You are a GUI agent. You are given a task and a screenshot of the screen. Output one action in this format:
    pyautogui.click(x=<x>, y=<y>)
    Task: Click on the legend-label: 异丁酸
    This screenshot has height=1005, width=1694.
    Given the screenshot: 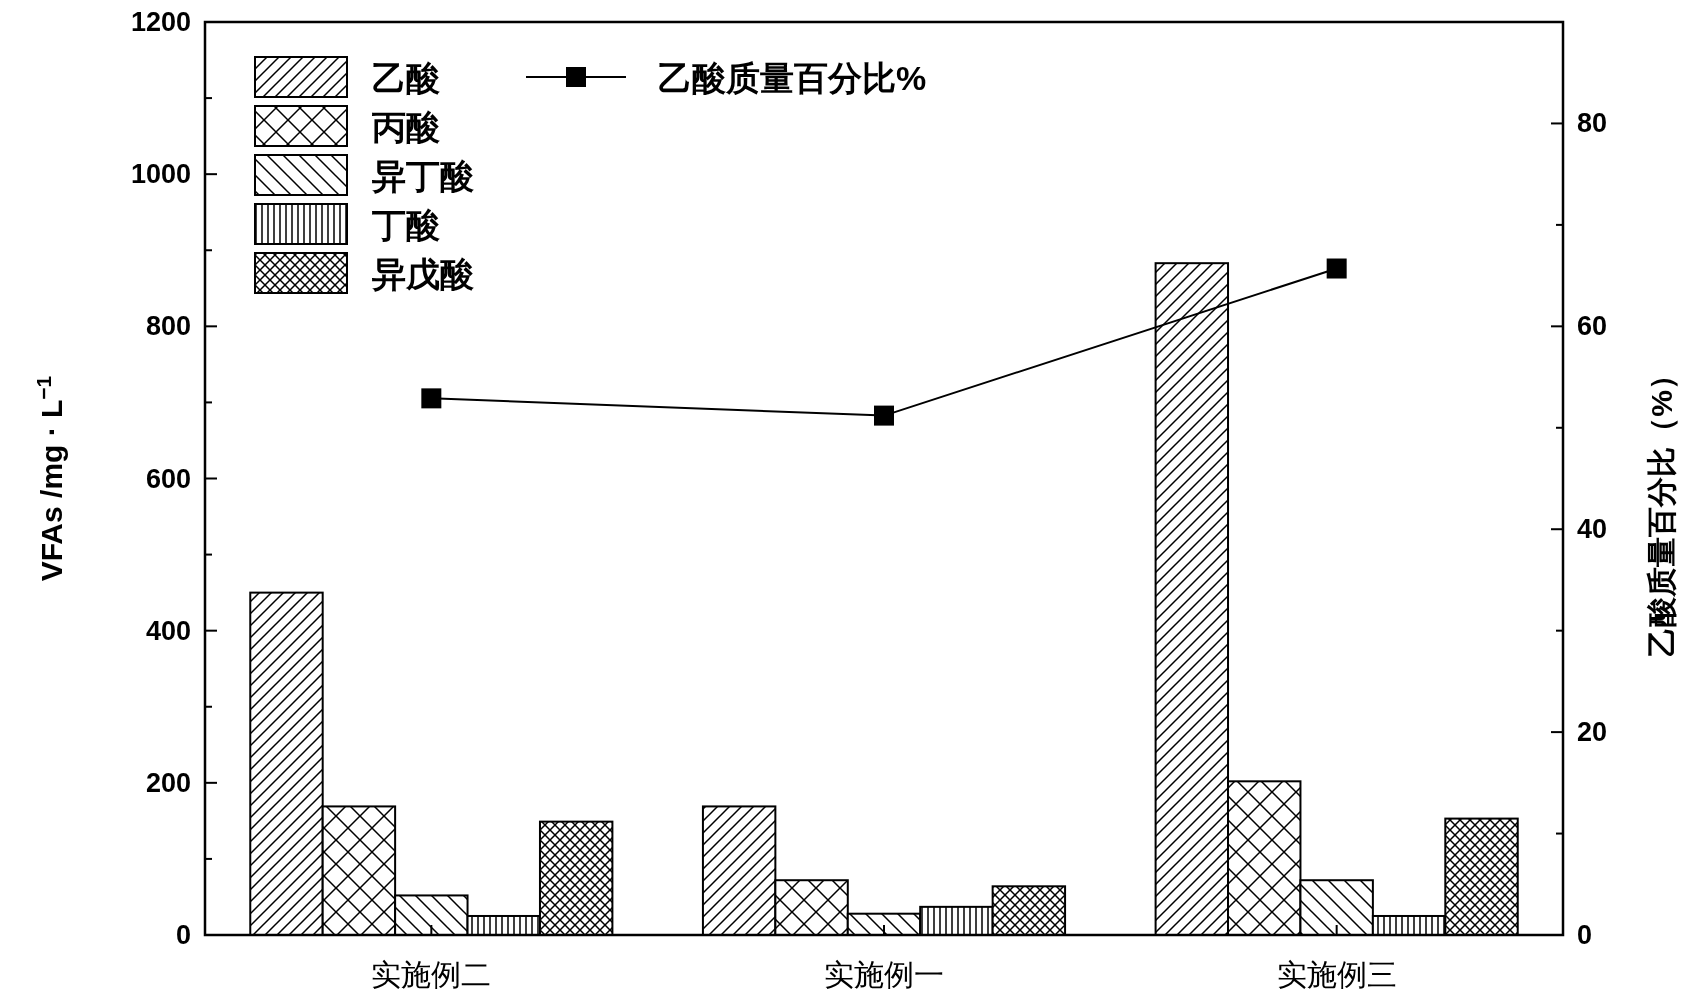 What is the action you would take?
    pyautogui.click(x=422, y=176)
    